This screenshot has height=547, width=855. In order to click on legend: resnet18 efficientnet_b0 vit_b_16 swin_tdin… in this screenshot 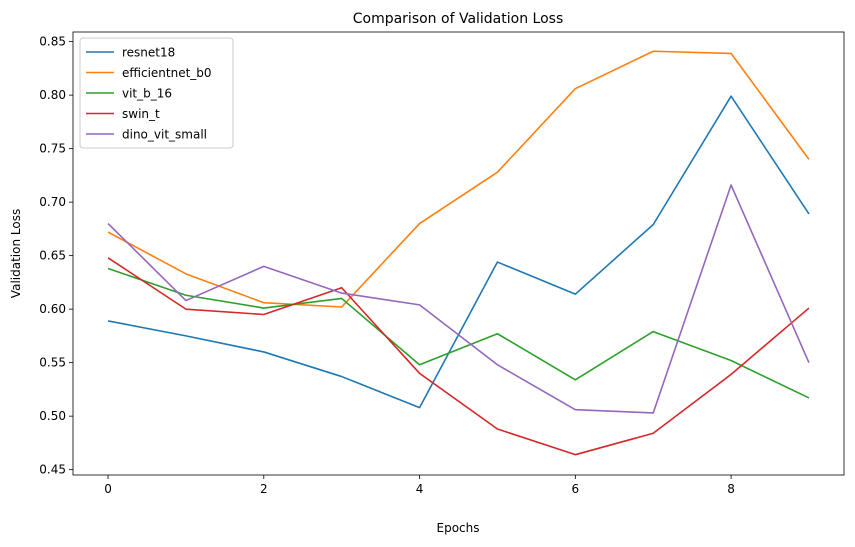, I will do `click(156, 93)`.